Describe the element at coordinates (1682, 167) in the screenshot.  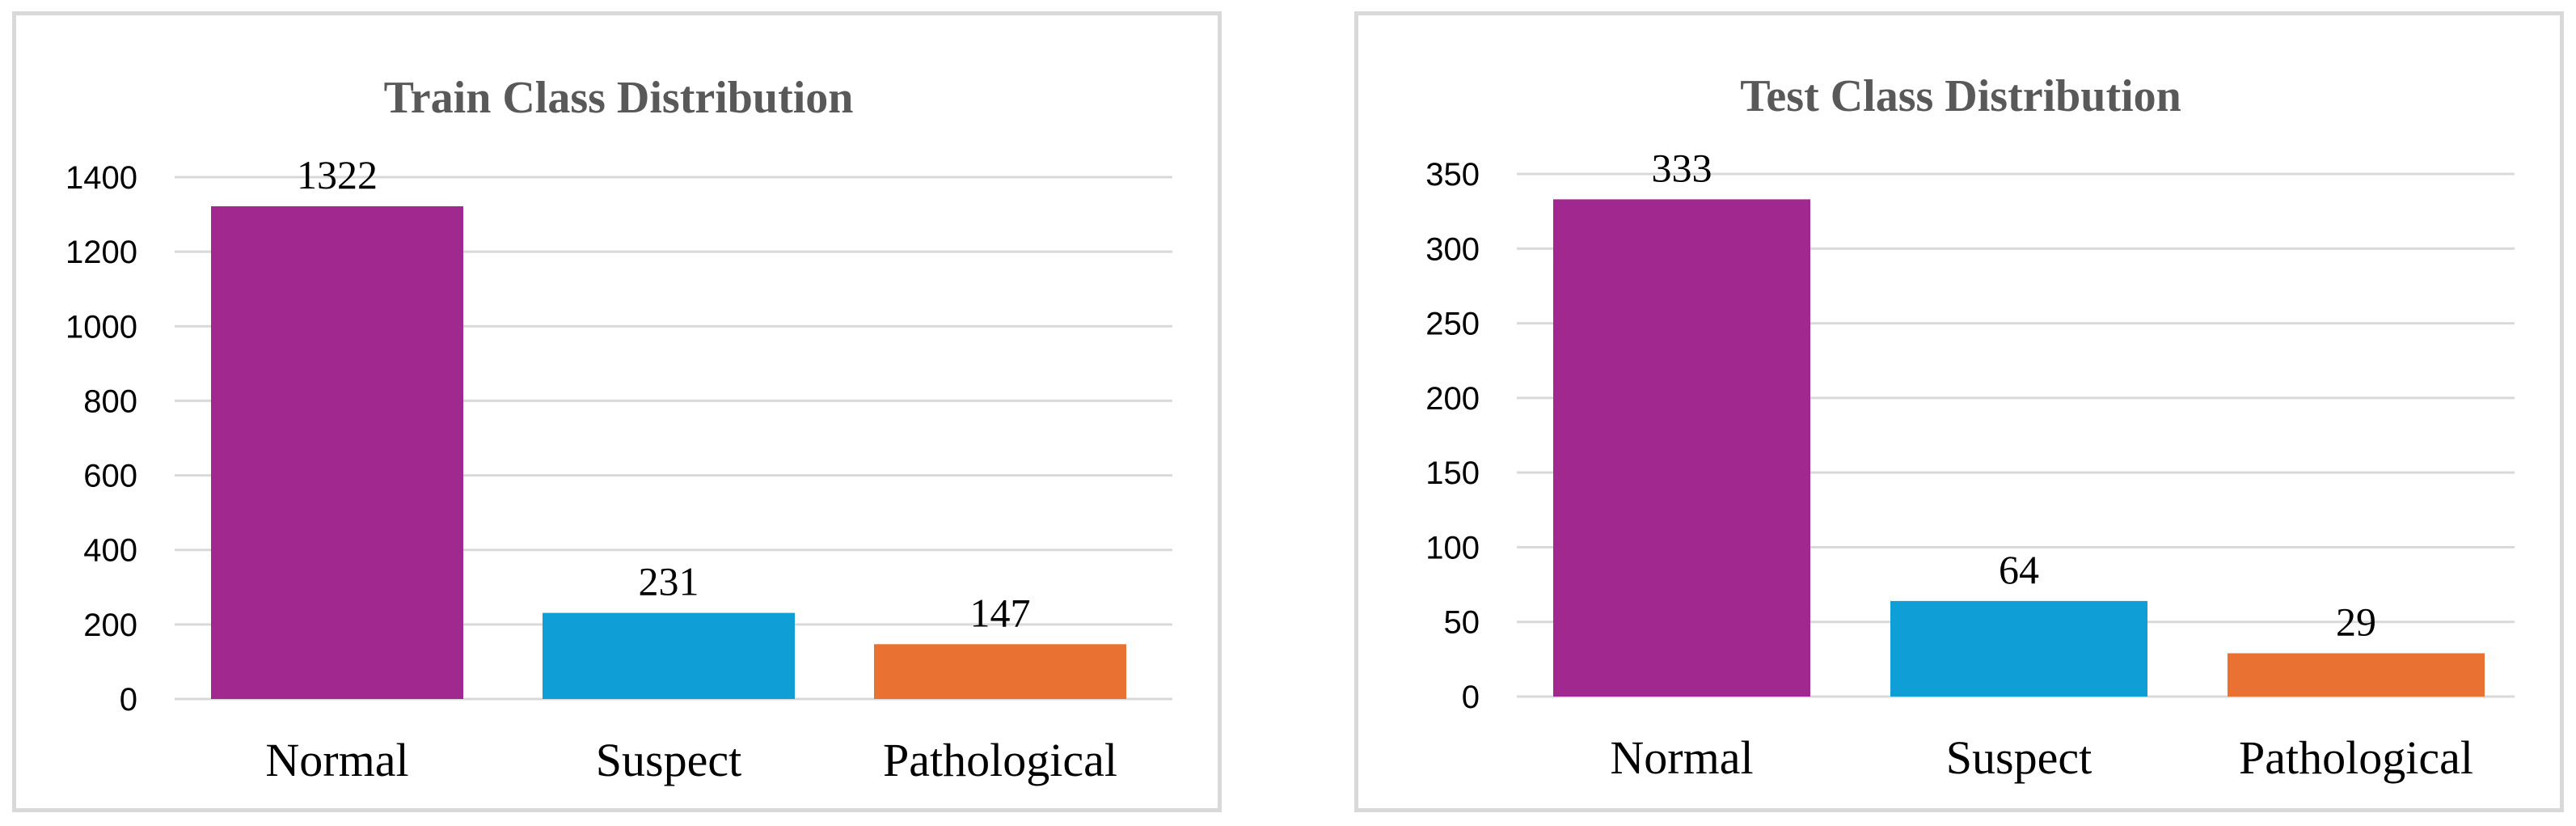
I see `data-label: 333` at that location.